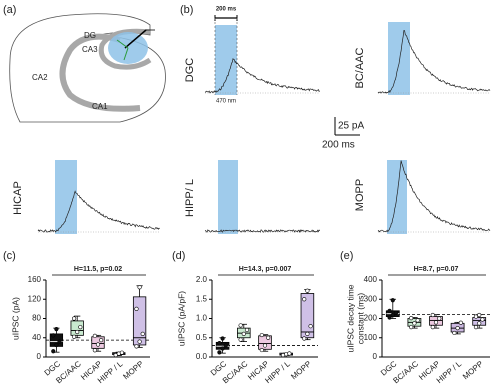  I want to click on panel-label: (a), so click(9, 10).